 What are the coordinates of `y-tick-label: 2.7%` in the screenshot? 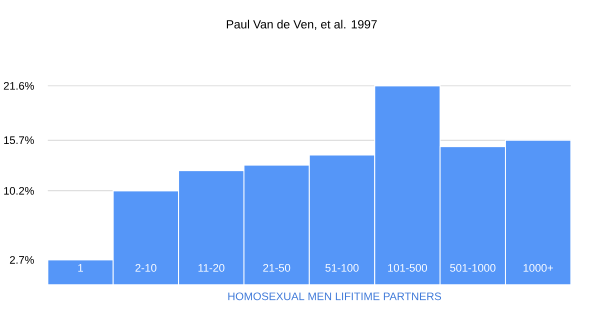 It's located at (22, 260).